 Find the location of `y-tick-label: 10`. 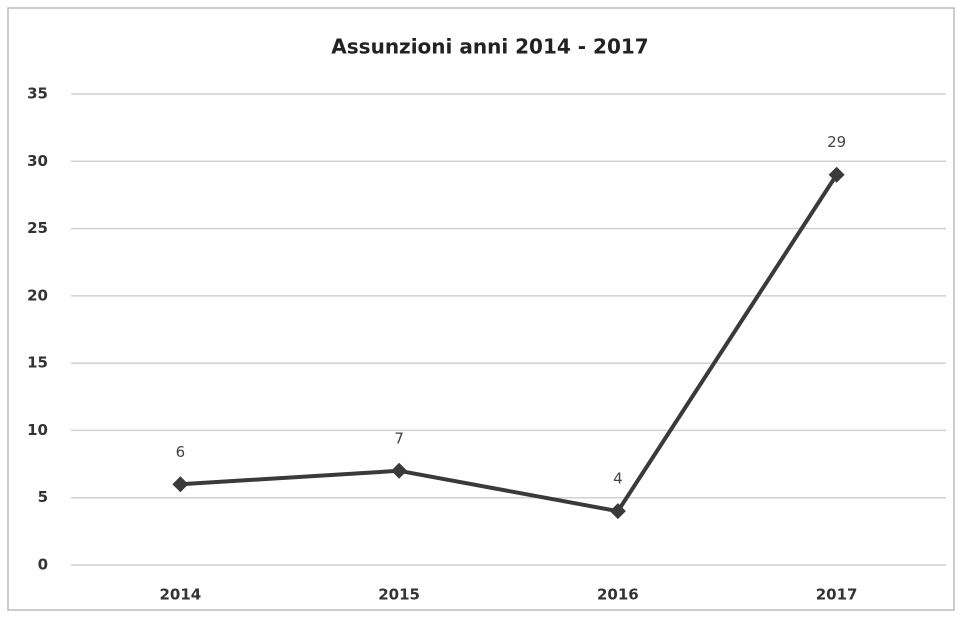

y-tick-label: 10 is located at coordinates (37, 430).